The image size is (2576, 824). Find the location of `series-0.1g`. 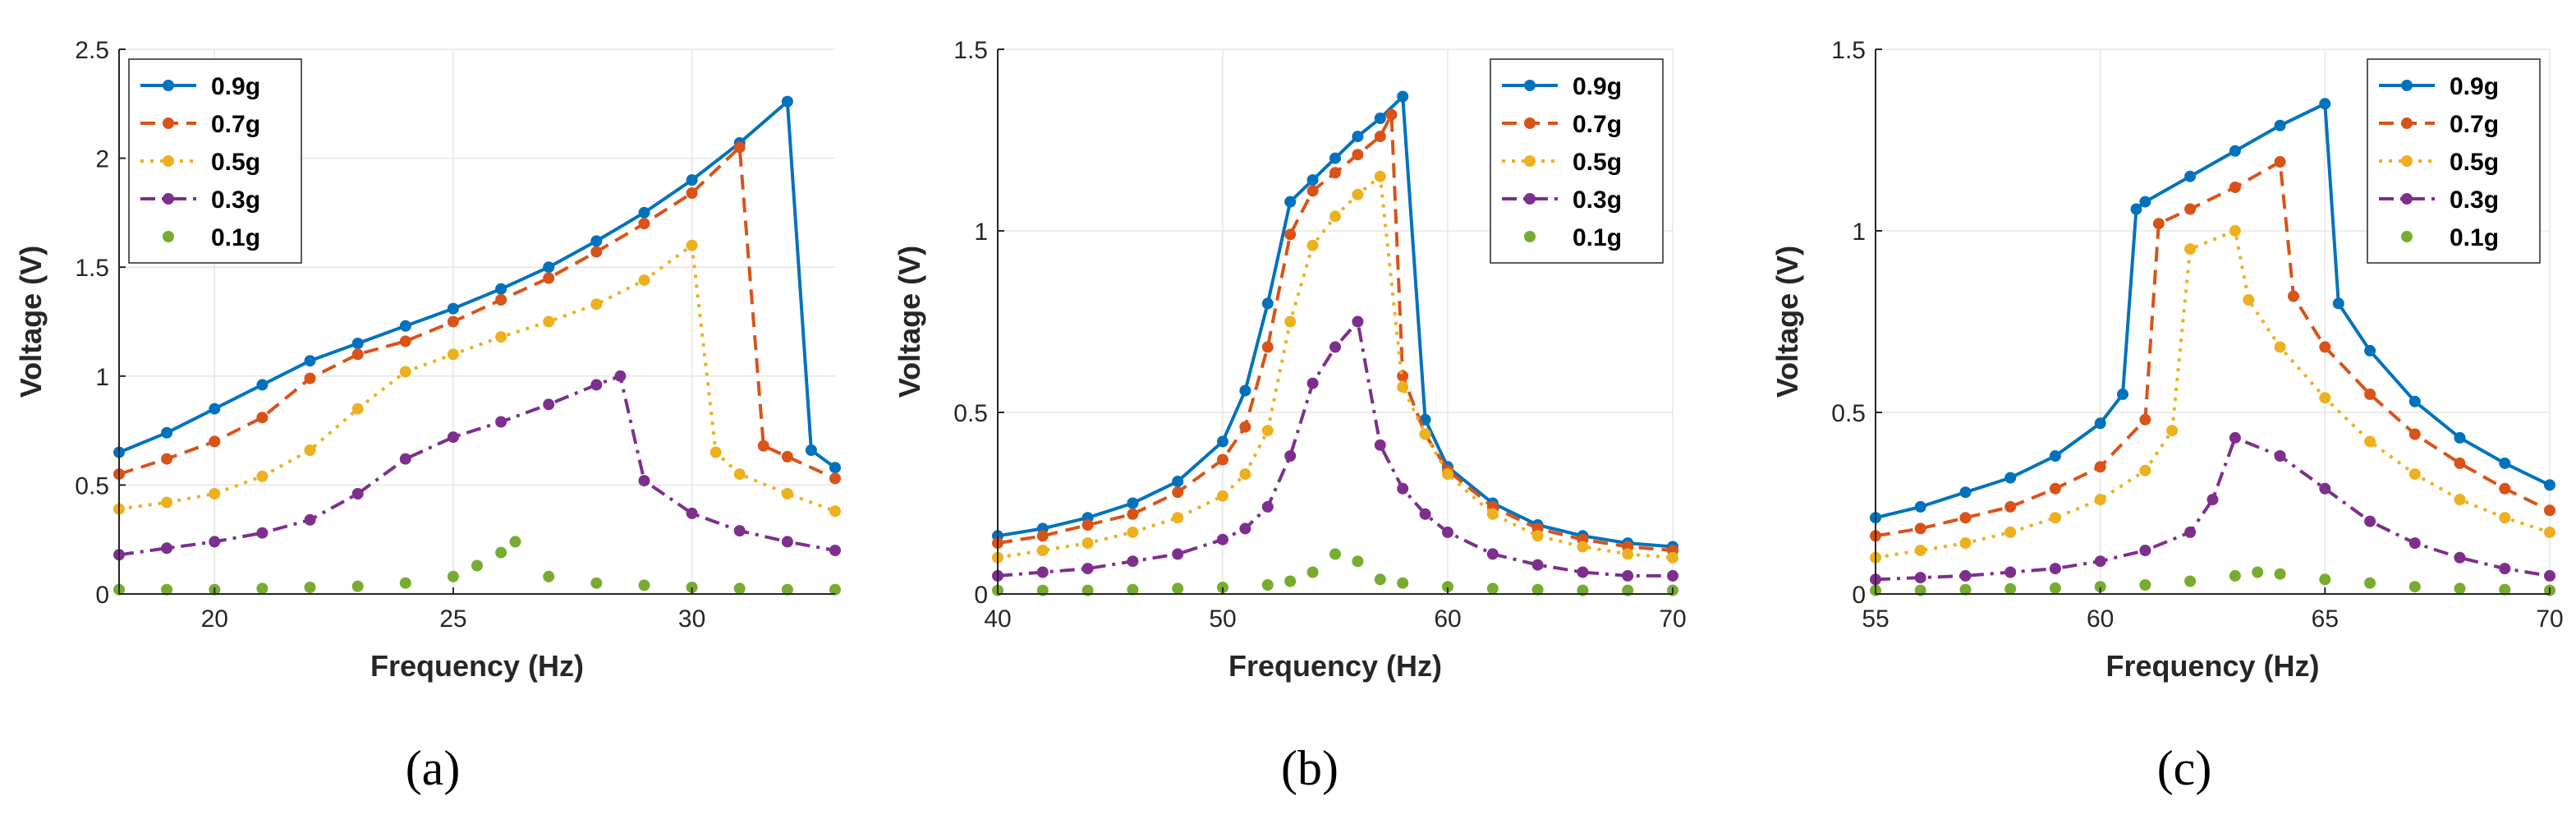

series-0.1g is located at coordinates (477, 566).